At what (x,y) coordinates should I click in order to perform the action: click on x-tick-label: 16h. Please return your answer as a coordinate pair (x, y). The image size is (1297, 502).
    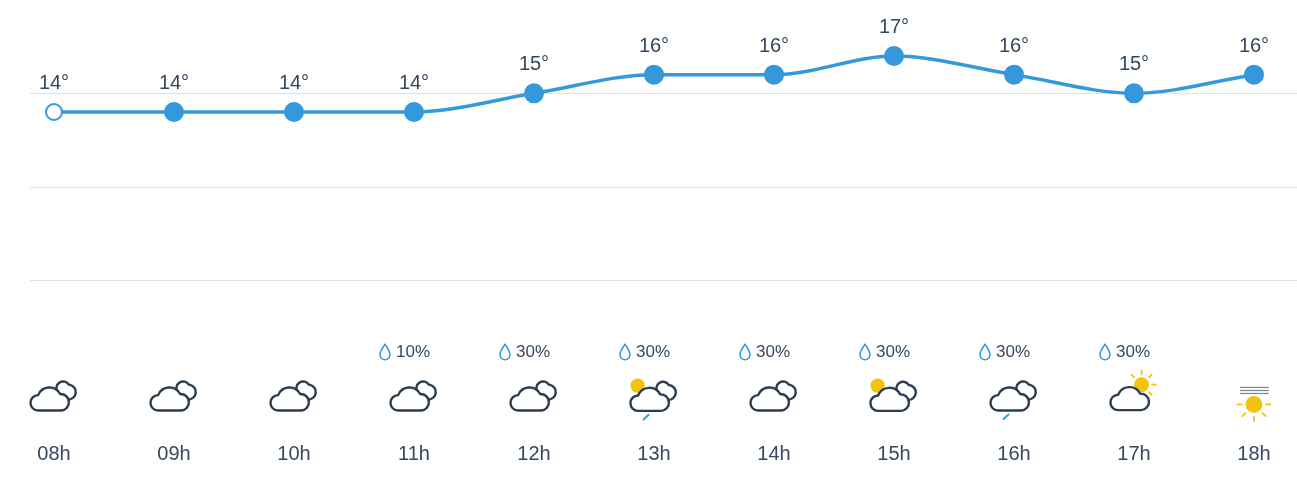
    Looking at the image, I should click on (1014, 452).